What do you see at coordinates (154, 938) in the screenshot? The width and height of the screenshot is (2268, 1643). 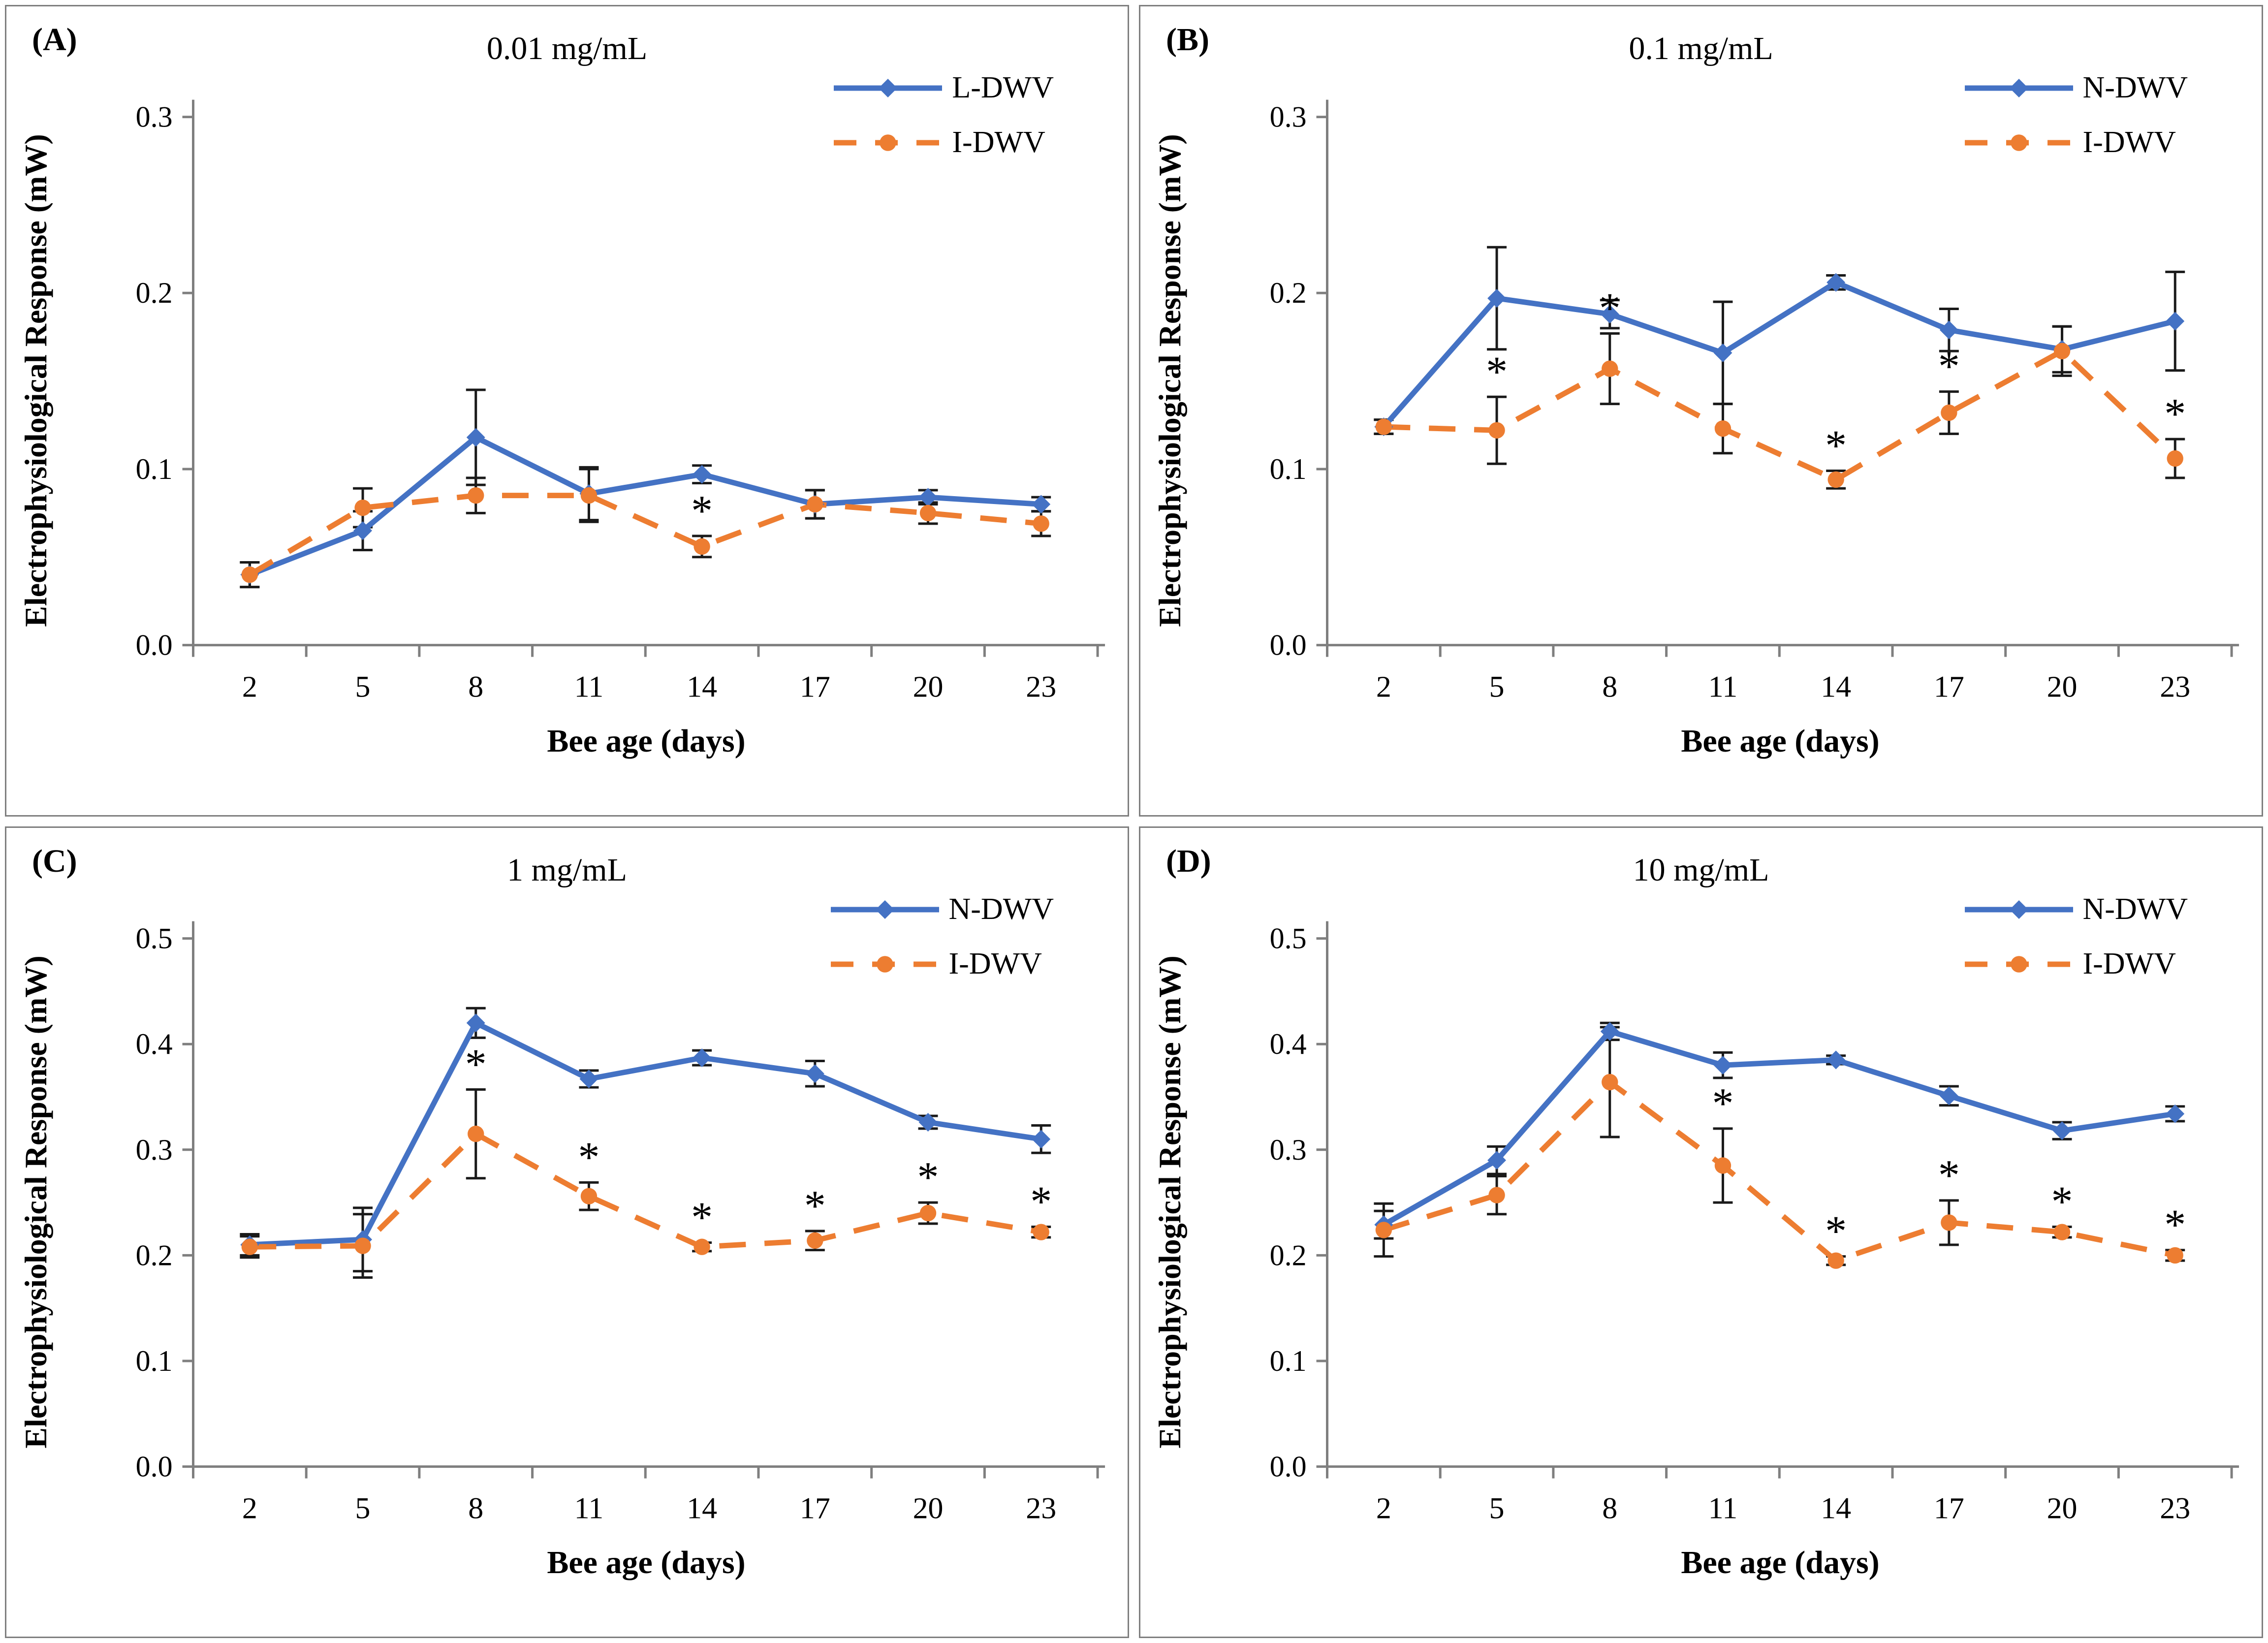 I see `y-tick-label: 0.5` at bounding box center [154, 938].